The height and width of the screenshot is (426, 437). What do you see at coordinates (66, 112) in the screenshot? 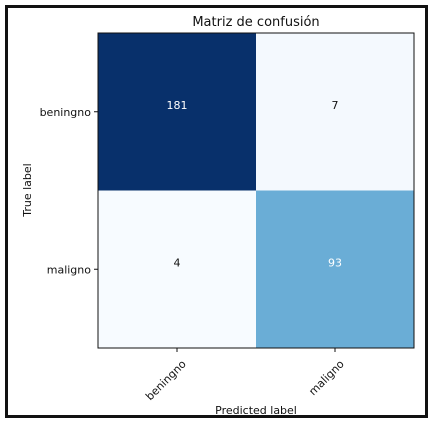
I see `y-tick-label-0: beningno` at bounding box center [66, 112].